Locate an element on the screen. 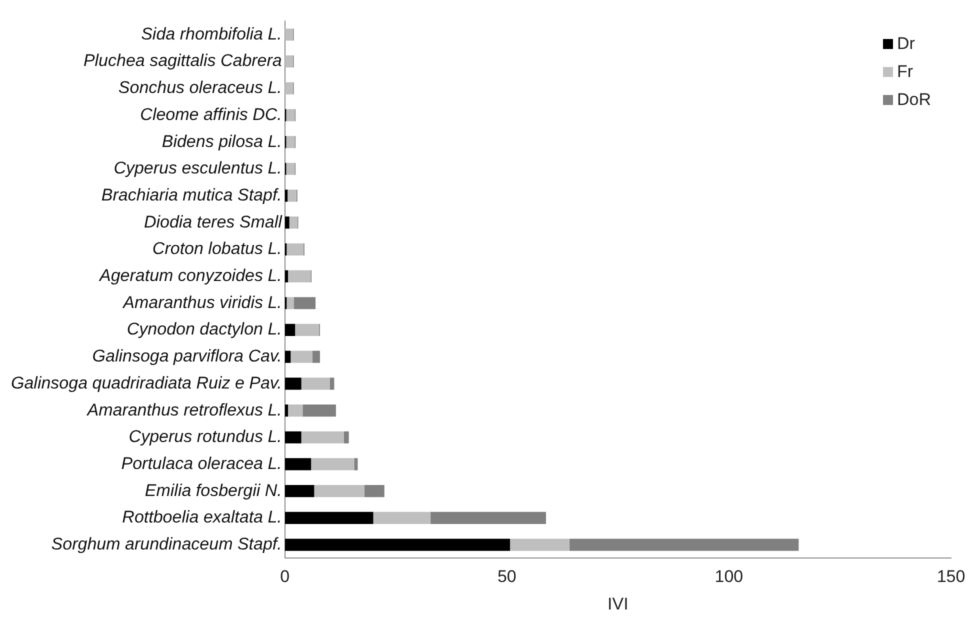 The width and height of the screenshot is (979, 627). y-tick-label: Brachiaria mutica Stapf. is located at coordinates (191, 194).